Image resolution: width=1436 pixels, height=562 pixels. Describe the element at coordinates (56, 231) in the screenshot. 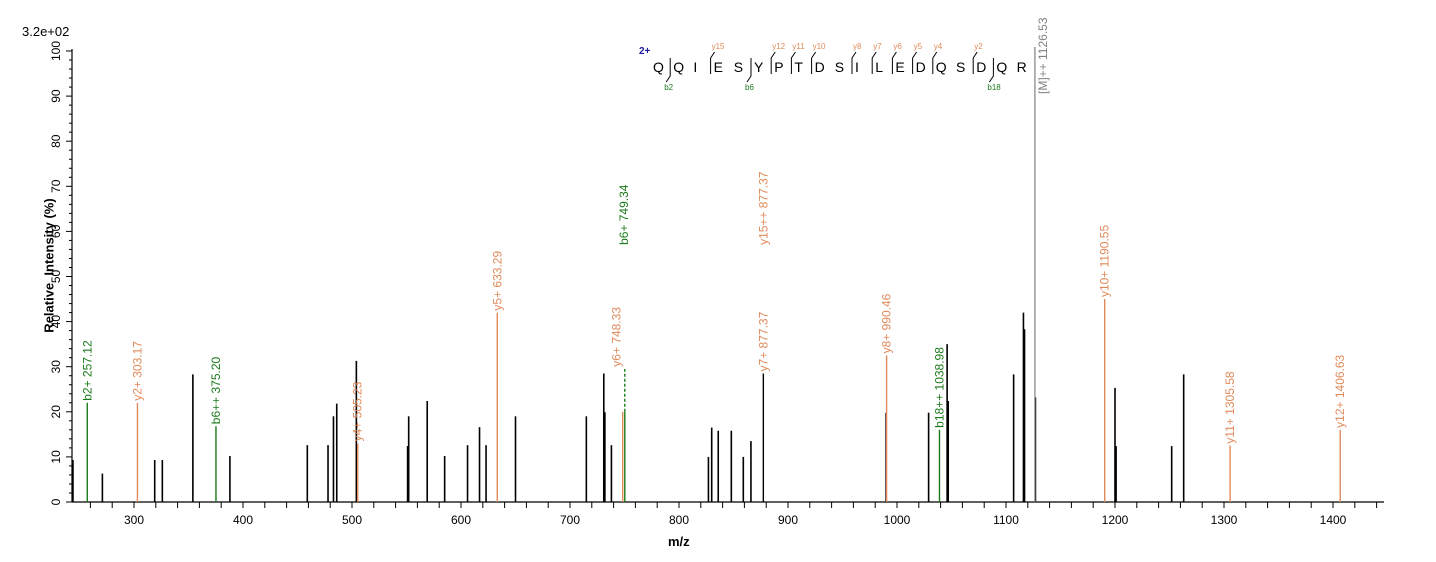

I see `y-tick-label: 60` at that location.